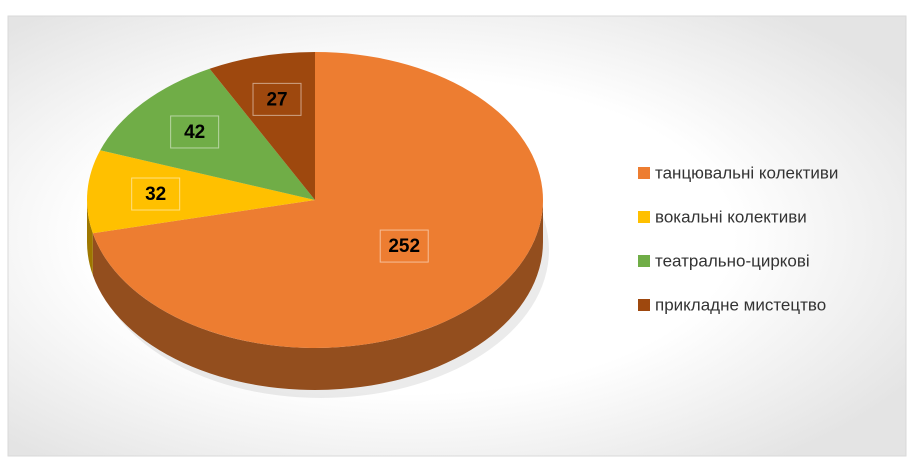 The width and height of the screenshot is (910, 462). I want to click on data-label: 27, so click(276, 99).